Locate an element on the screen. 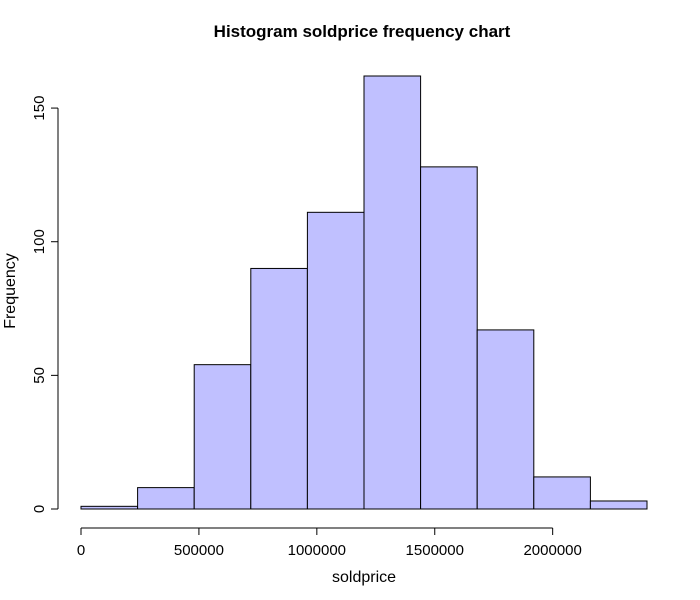 The image size is (700, 600). x-axis-label: soldprice is located at coordinates (364, 577).